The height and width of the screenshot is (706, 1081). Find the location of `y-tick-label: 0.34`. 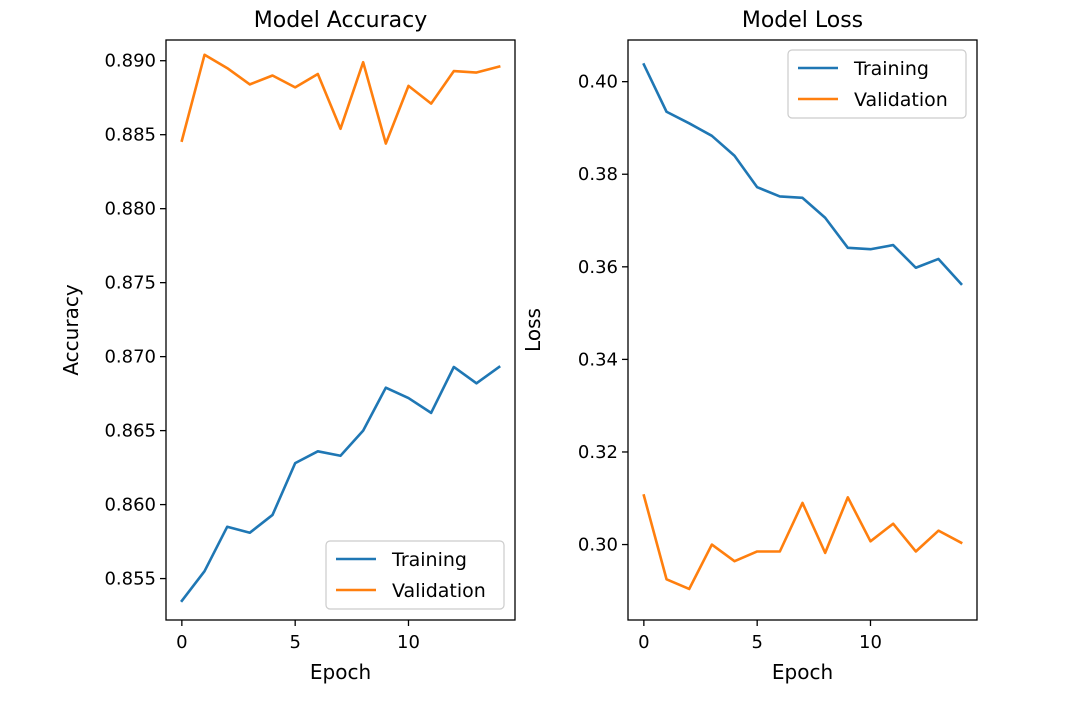

y-tick-label: 0.34 is located at coordinates (598, 359).